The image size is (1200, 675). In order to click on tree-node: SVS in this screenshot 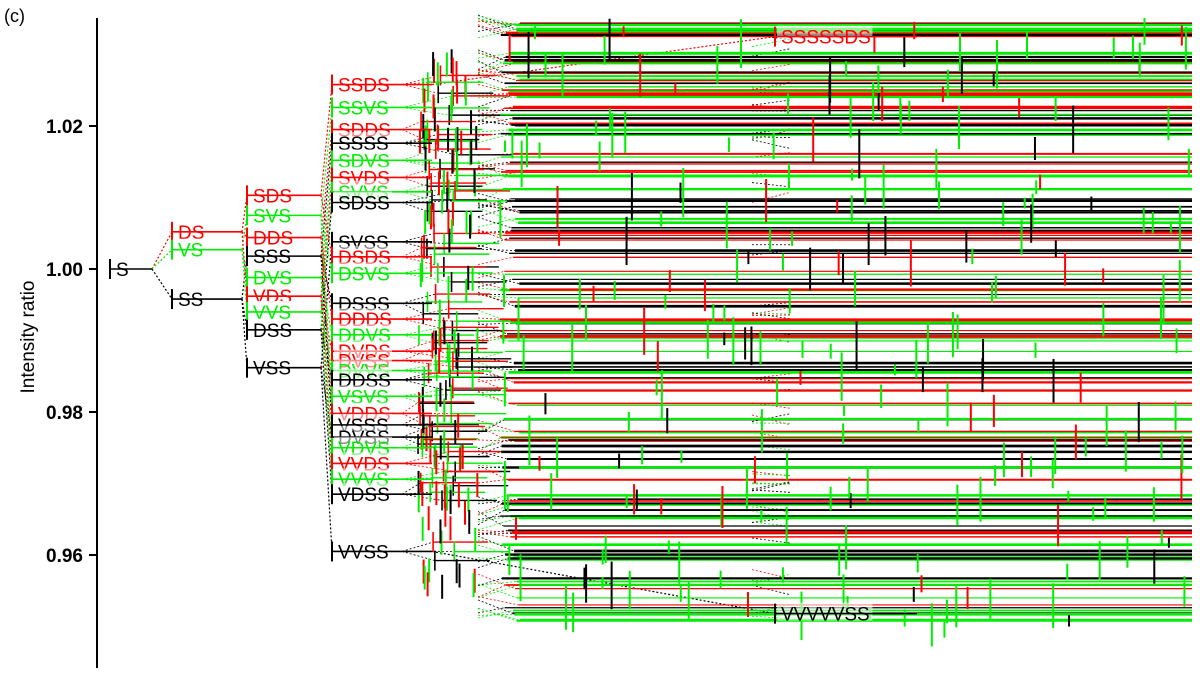, I will do `click(283, 215)`.